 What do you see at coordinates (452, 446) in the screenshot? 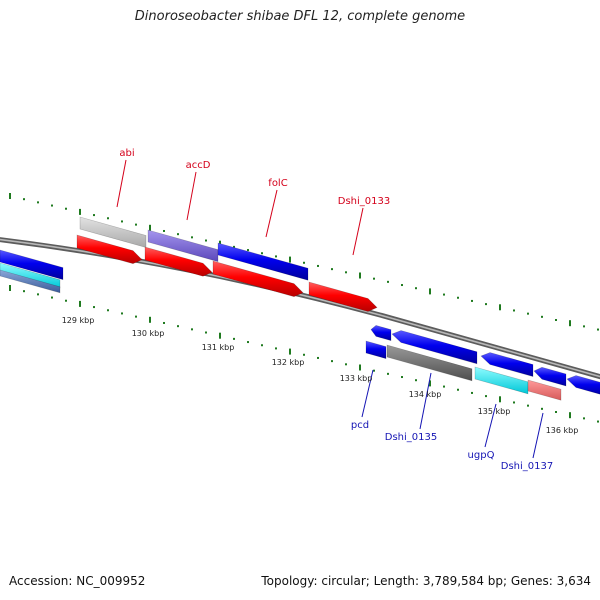
I see `bottom-gene-labels: pcd Dshi_0135 ugpQ Dshi_0137` at bounding box center [452, 446].